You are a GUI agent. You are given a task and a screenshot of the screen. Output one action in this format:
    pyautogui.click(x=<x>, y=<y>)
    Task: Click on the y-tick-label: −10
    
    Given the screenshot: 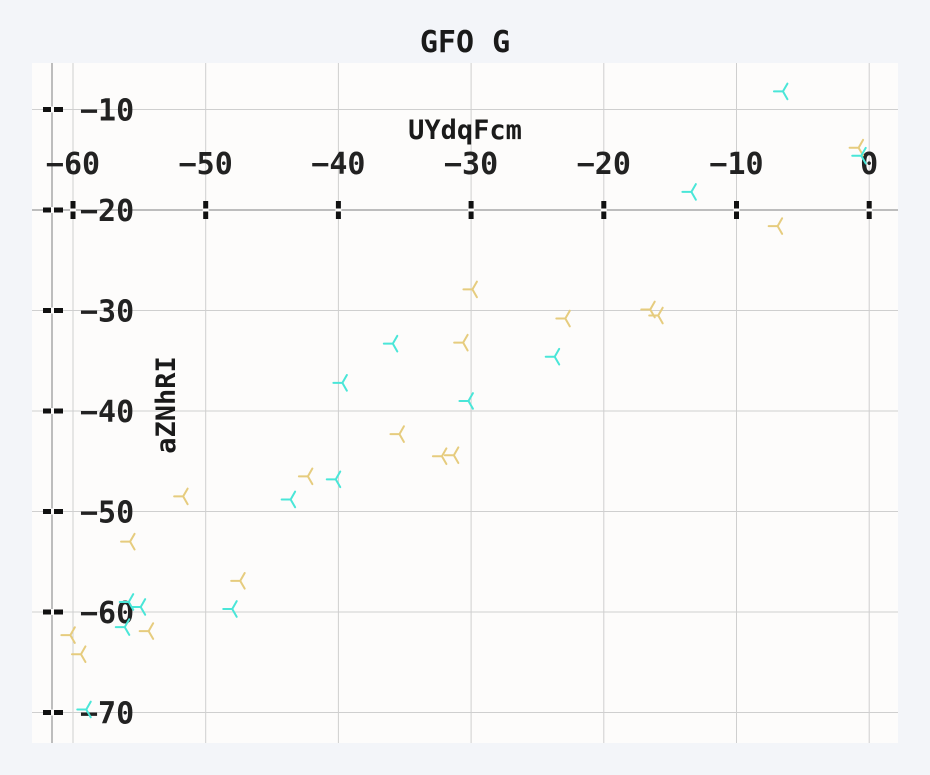 What is the action you would take?
    pyautogui.click(x=107, y=111)
    